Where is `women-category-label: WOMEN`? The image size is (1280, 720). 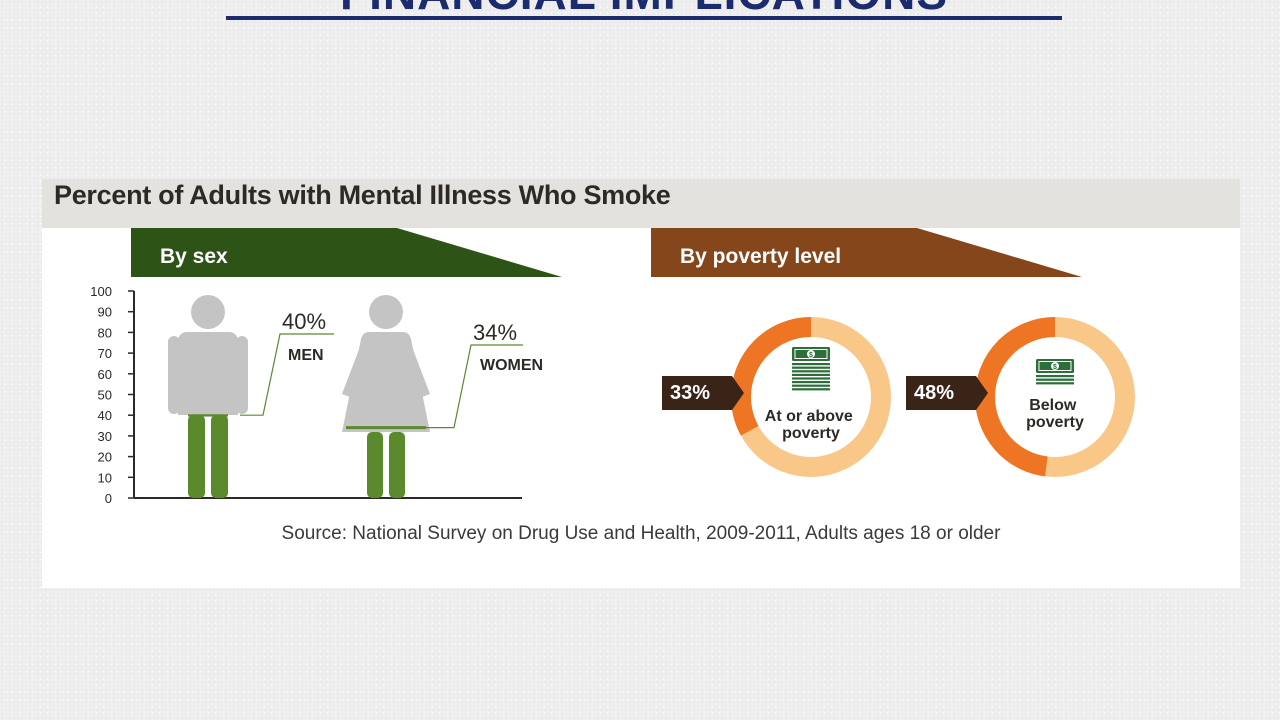
women-category-label: WOMEN is located at coordinates (511, 365).